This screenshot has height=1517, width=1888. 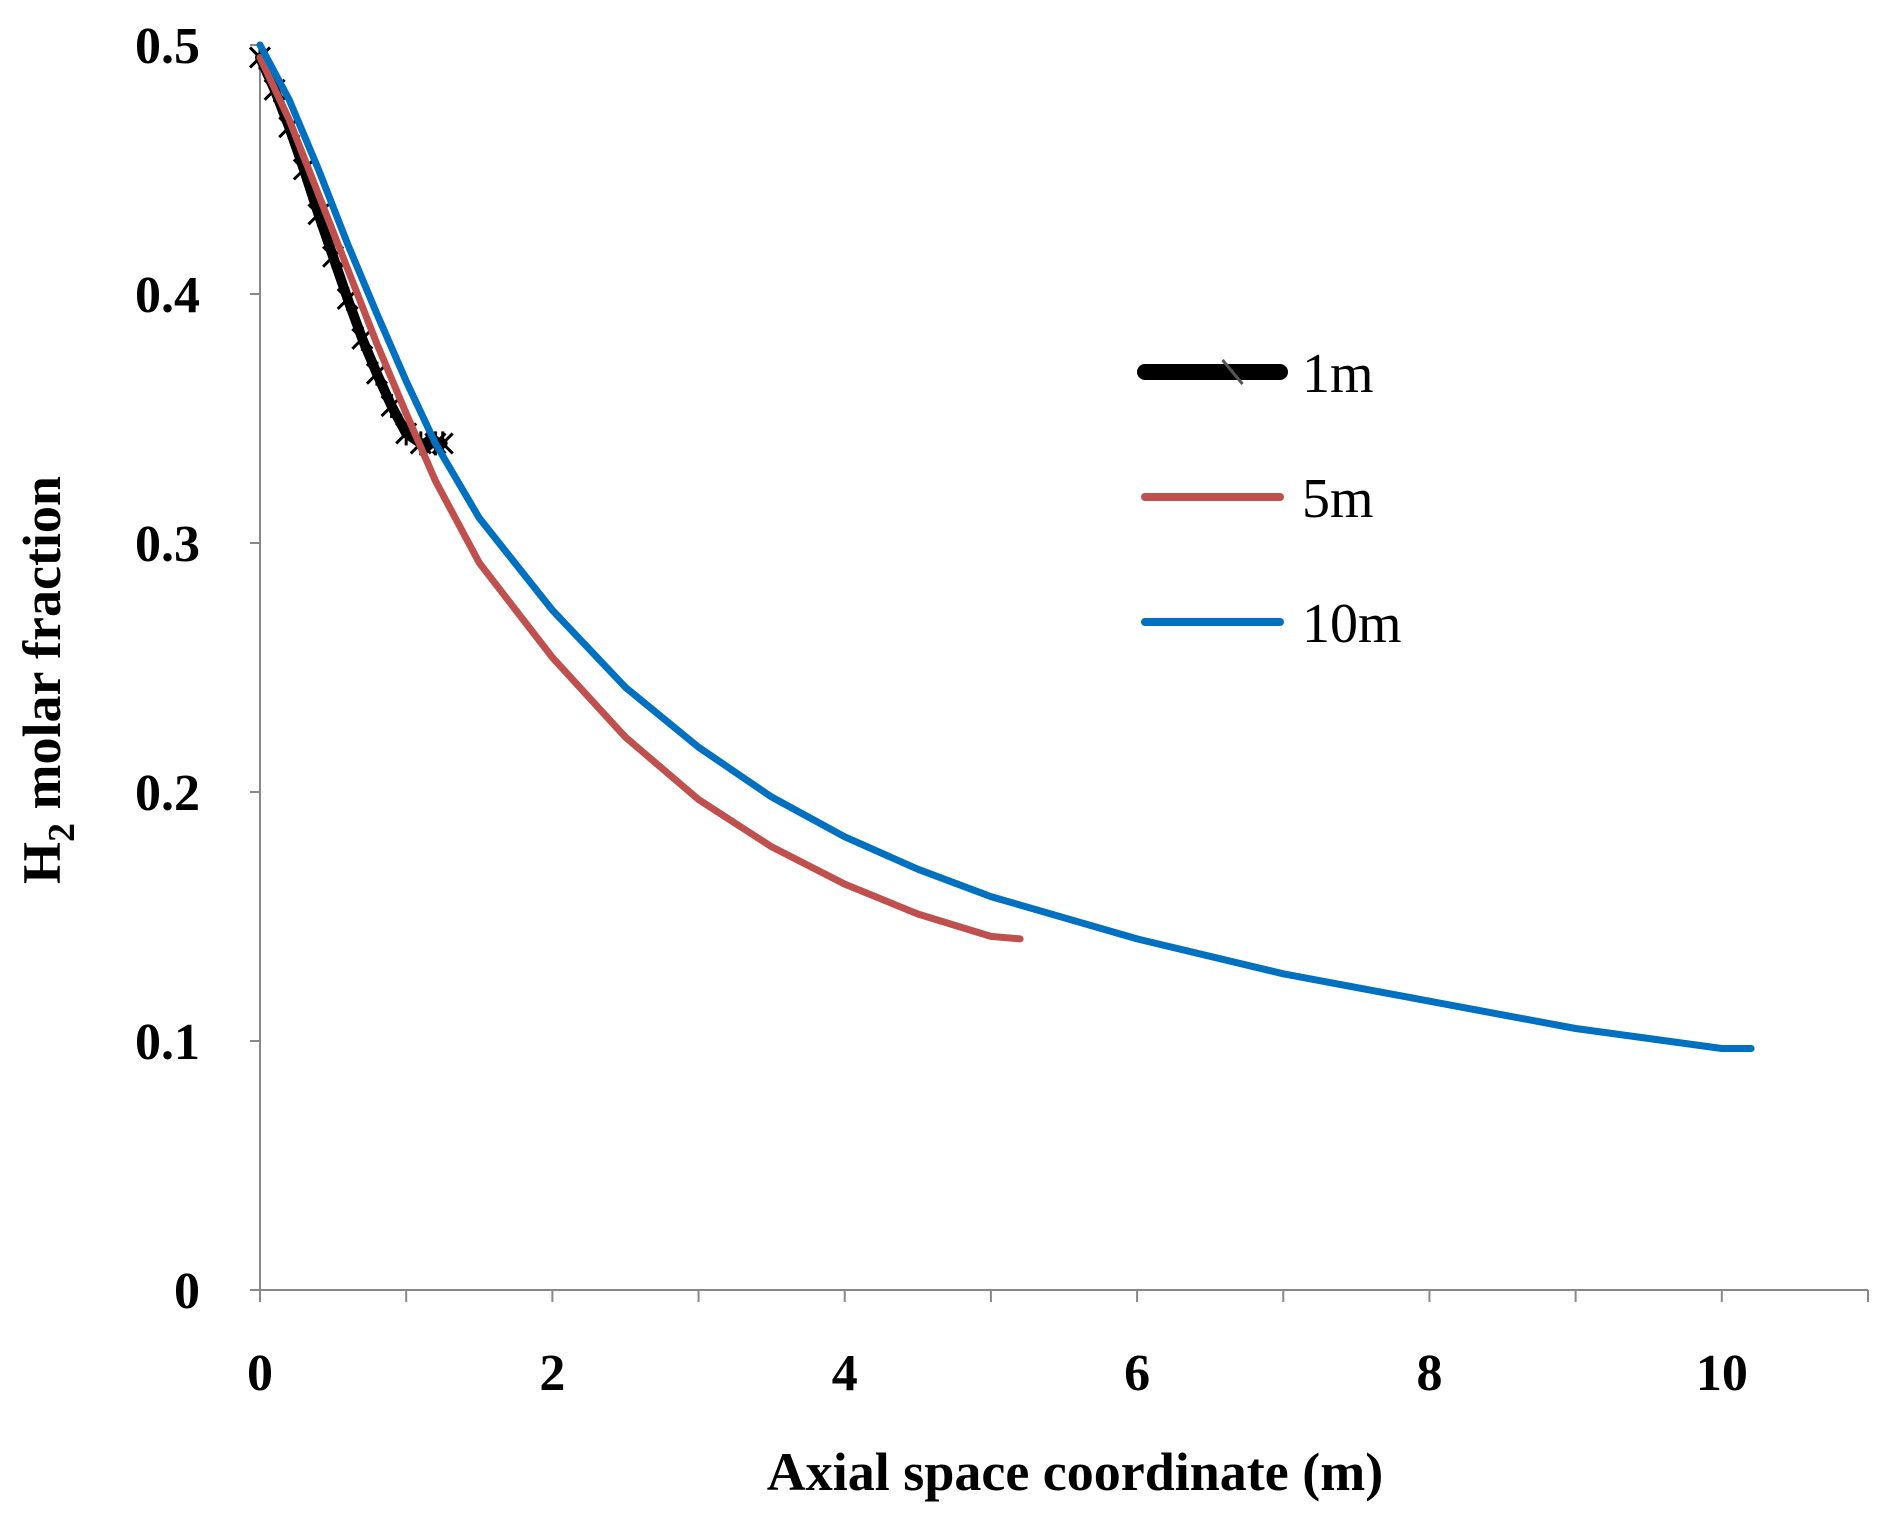 What do you see at coordinates (1271, 624) in the screenshot?
I see `legend-entry-10m: 10m` at bounding box center [1271, 624].